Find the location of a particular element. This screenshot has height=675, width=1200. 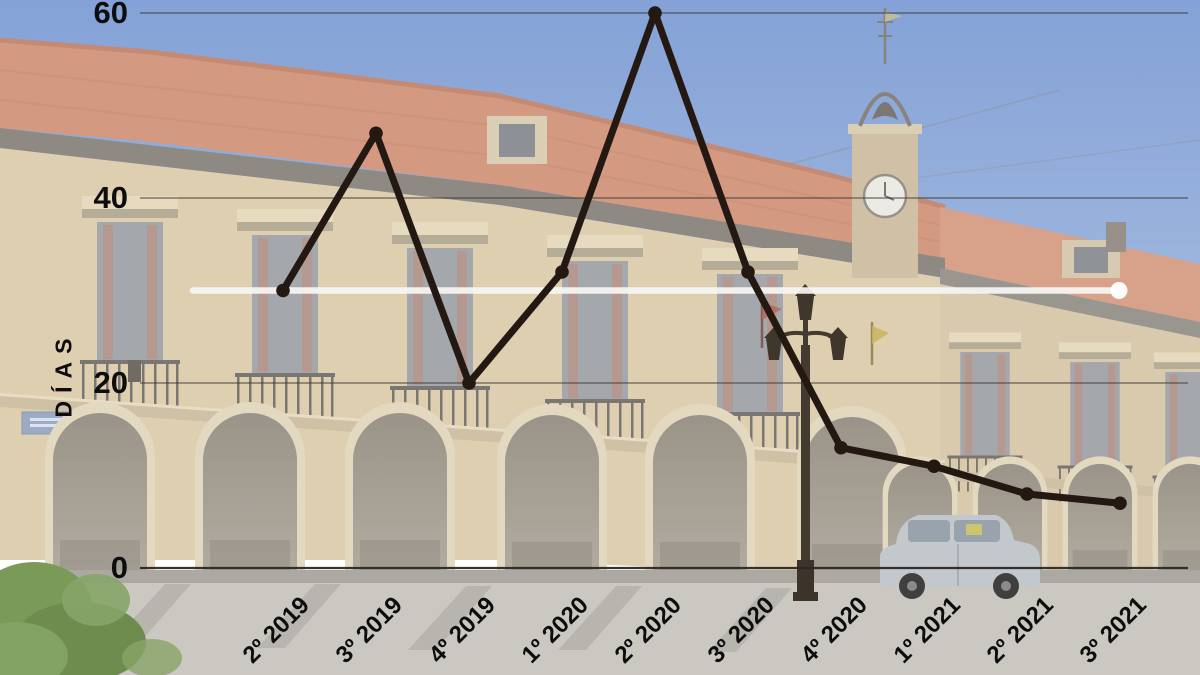

car is located at coordinates (960, 557).